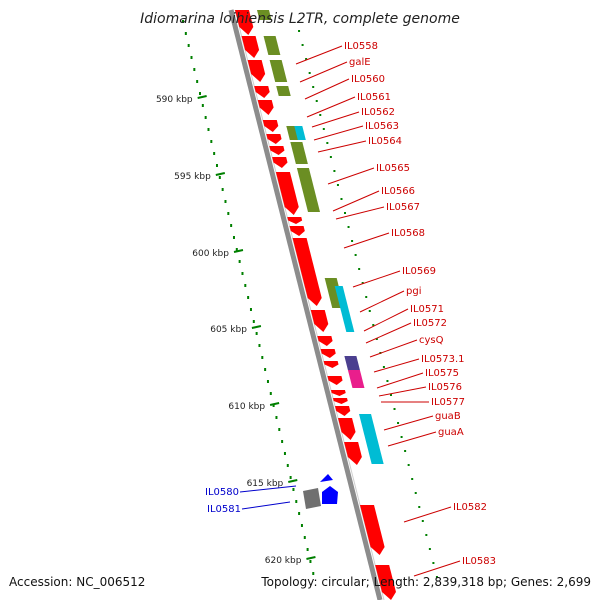 This screenshot has height=600, width=600. What do you see at coordinates (368, 79) in the screenshot?
I see `gene-label: IL0560` at bounding box center [368, 79].